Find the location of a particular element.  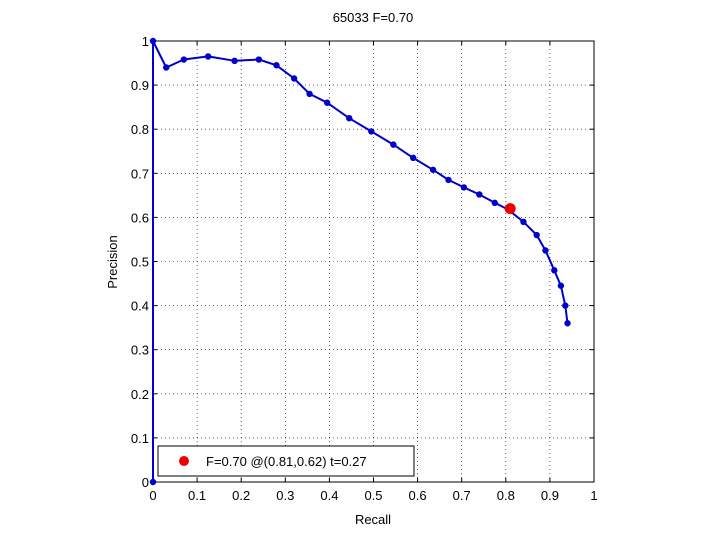

x-tick-label: 0.2 is located at coordinates (241, 495).